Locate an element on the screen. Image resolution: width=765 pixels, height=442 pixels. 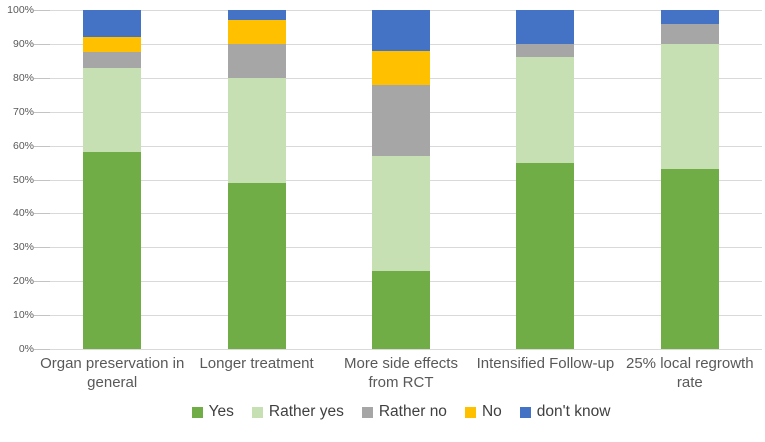
gridline is located at coordinates (398, 349).